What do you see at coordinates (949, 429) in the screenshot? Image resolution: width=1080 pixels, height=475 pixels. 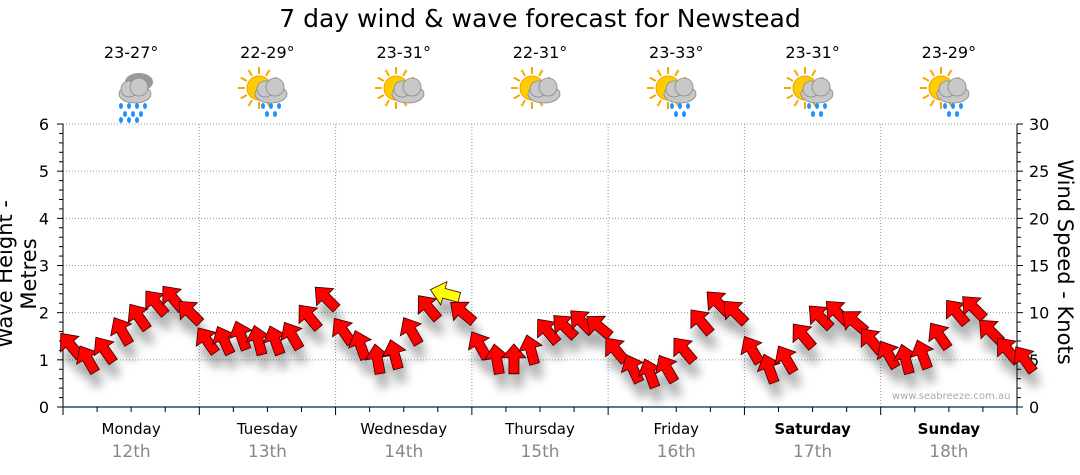 I see `day-label: Sunday` at bounding box center [949, 429].